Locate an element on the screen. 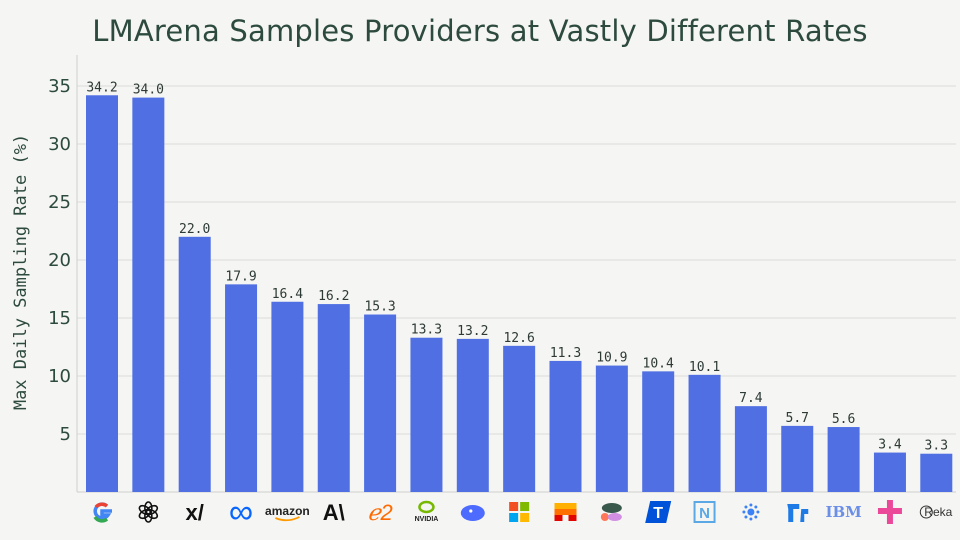 The width and height of the screenshot is (960, 540). y-tick-label: 15 is located at coordinates (59, 318).